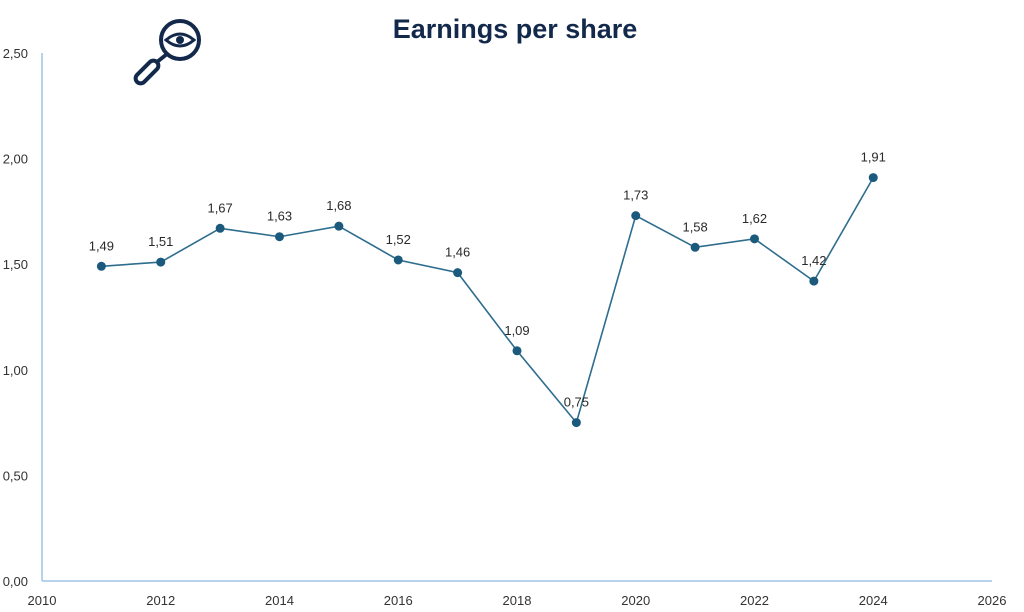 The image size is (1024, 612). I want to click on x-tick-label: 2024, so click(873, 600).